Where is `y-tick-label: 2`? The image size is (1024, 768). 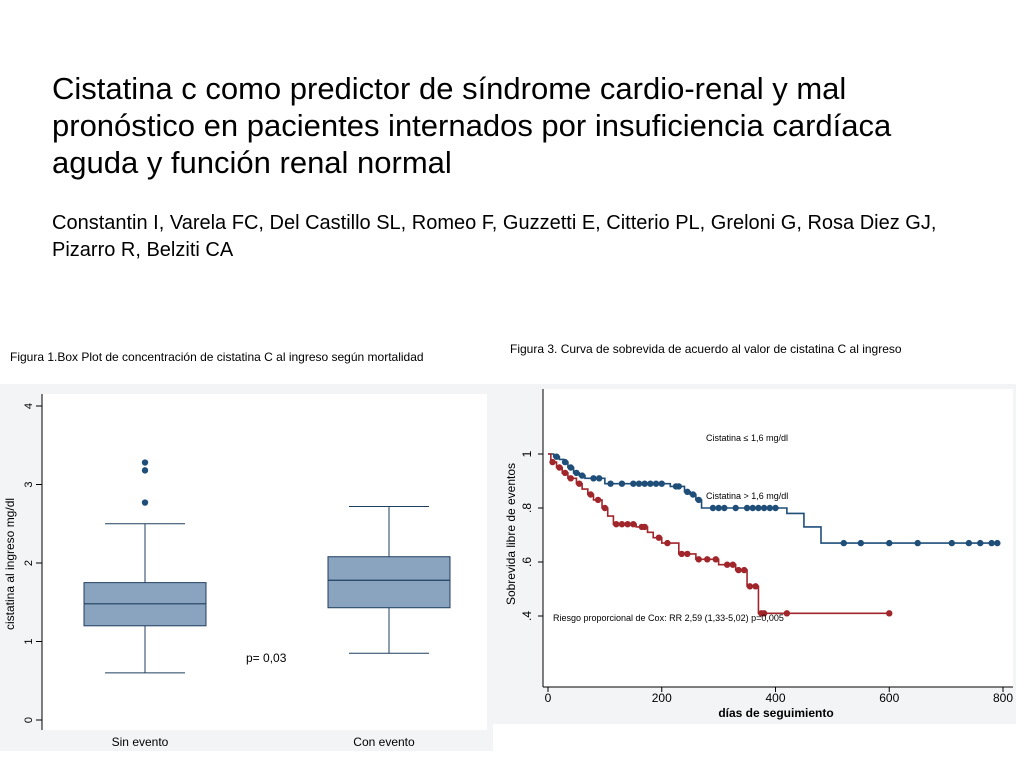
y-tick-label: 2 is located at coordinates (29, 563).